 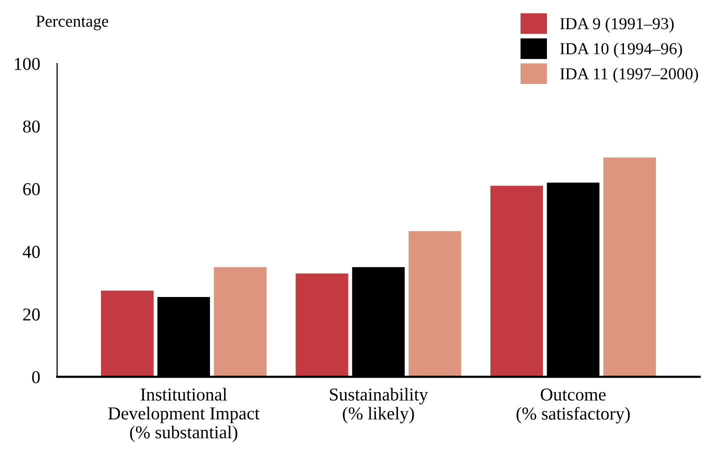 What do you see at coordinates (31, 126) in the screenshot?
I see `y-tick-label: 80` at bounding box center [31, 126].